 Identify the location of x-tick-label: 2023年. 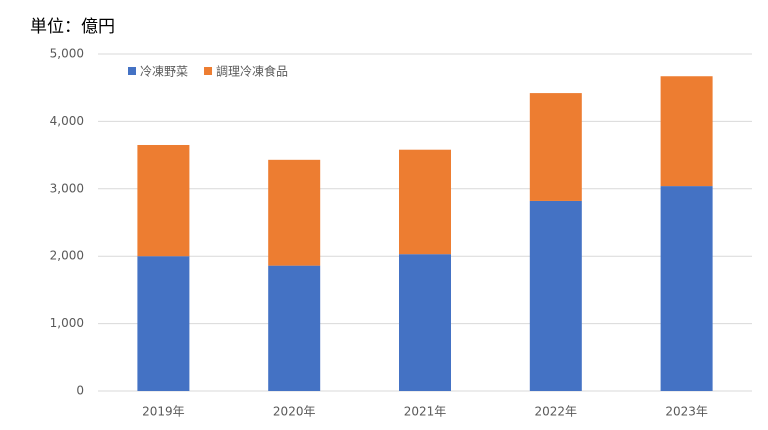
(686, 412).